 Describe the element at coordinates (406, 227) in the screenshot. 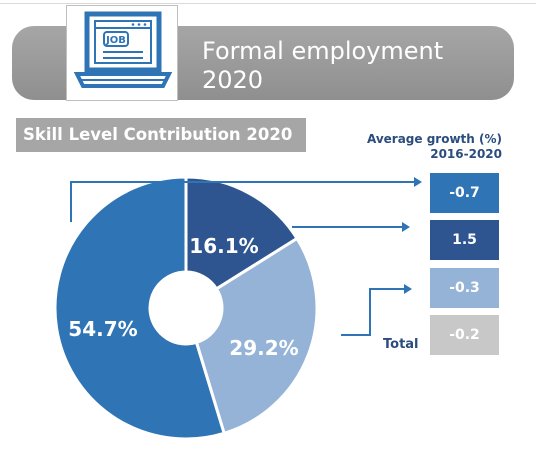

I see `connector-seg2-arrow` at that location.